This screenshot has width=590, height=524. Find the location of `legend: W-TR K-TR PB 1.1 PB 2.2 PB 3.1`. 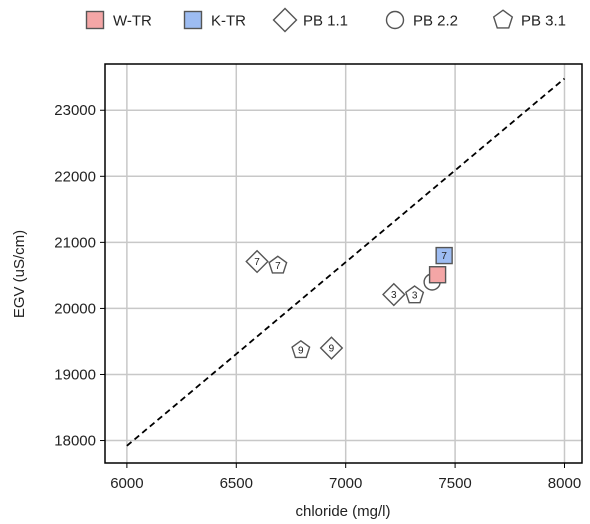

legend: W-TR K-TR PB 1.1 PB 2.2 PB 3.1 is located at coordinates (325, 20).